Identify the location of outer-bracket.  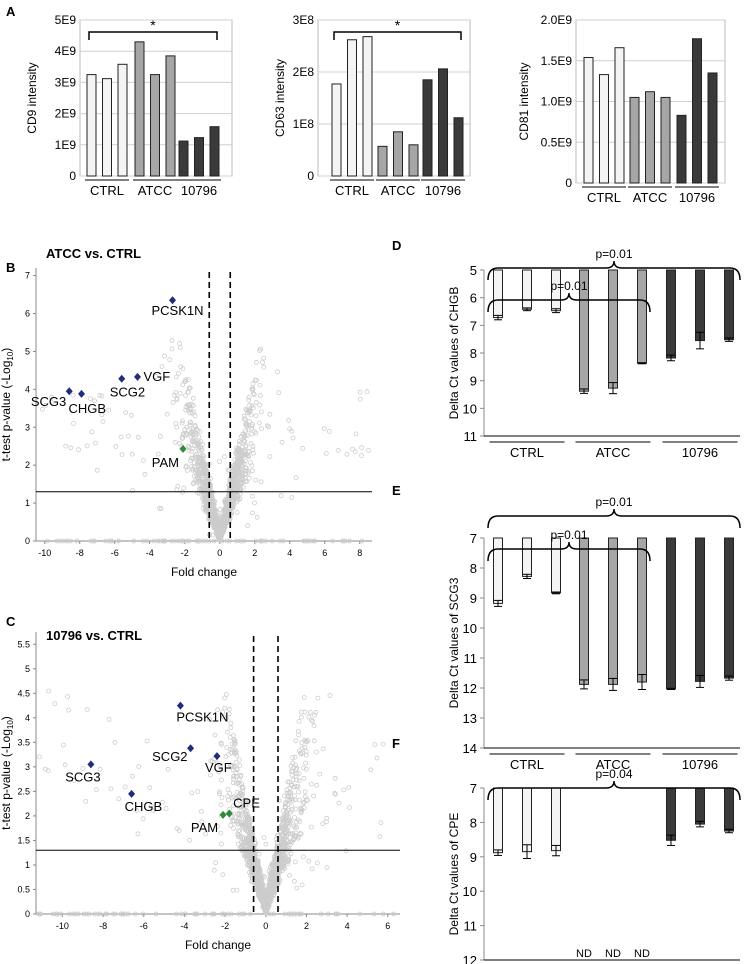
(614, 518).